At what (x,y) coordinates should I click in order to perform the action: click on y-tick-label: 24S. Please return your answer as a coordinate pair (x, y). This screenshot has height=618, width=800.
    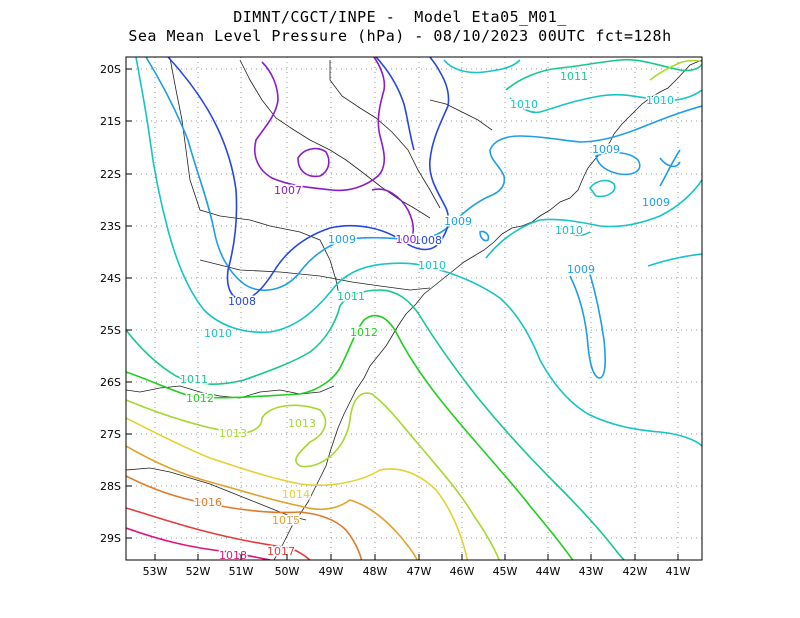
    Looking at the image, I should click on (110, 278).